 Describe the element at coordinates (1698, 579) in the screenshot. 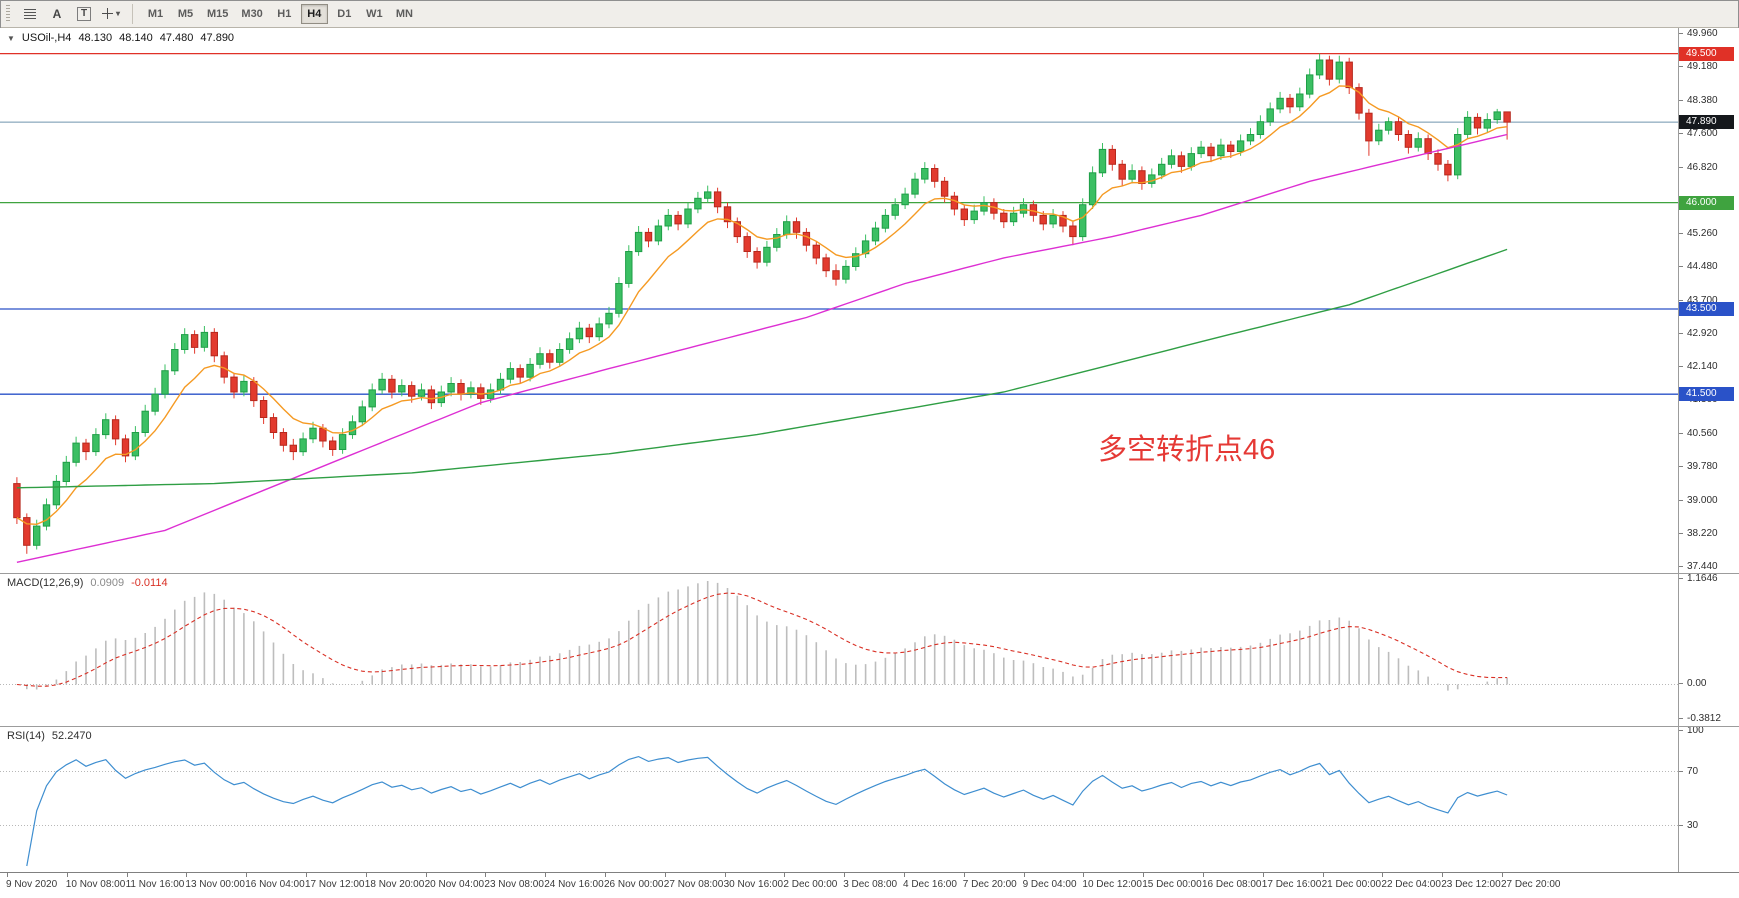

I see `axis-label: 1.1646` at that location.